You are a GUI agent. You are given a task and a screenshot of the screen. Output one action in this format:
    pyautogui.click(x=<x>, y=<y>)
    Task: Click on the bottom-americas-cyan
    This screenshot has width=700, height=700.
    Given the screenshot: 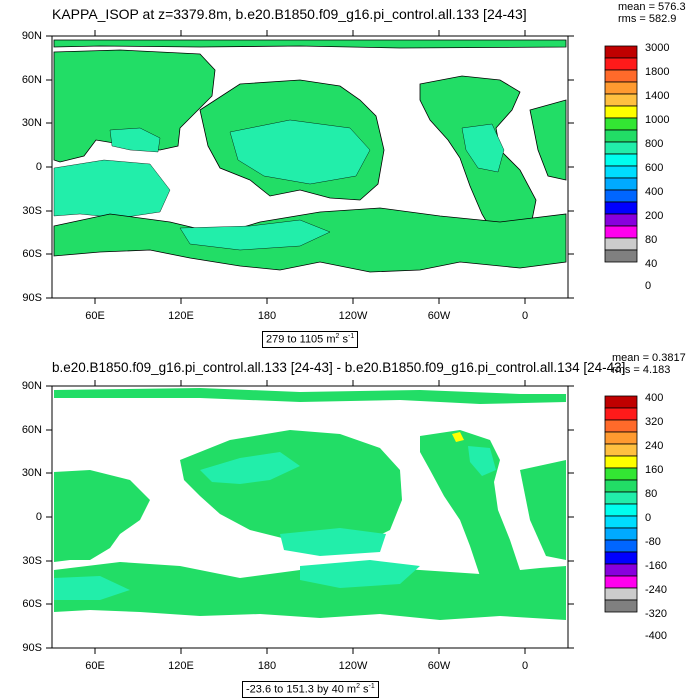 What is the action you would take?
    pyautogui.click(x=482, y=461)
    